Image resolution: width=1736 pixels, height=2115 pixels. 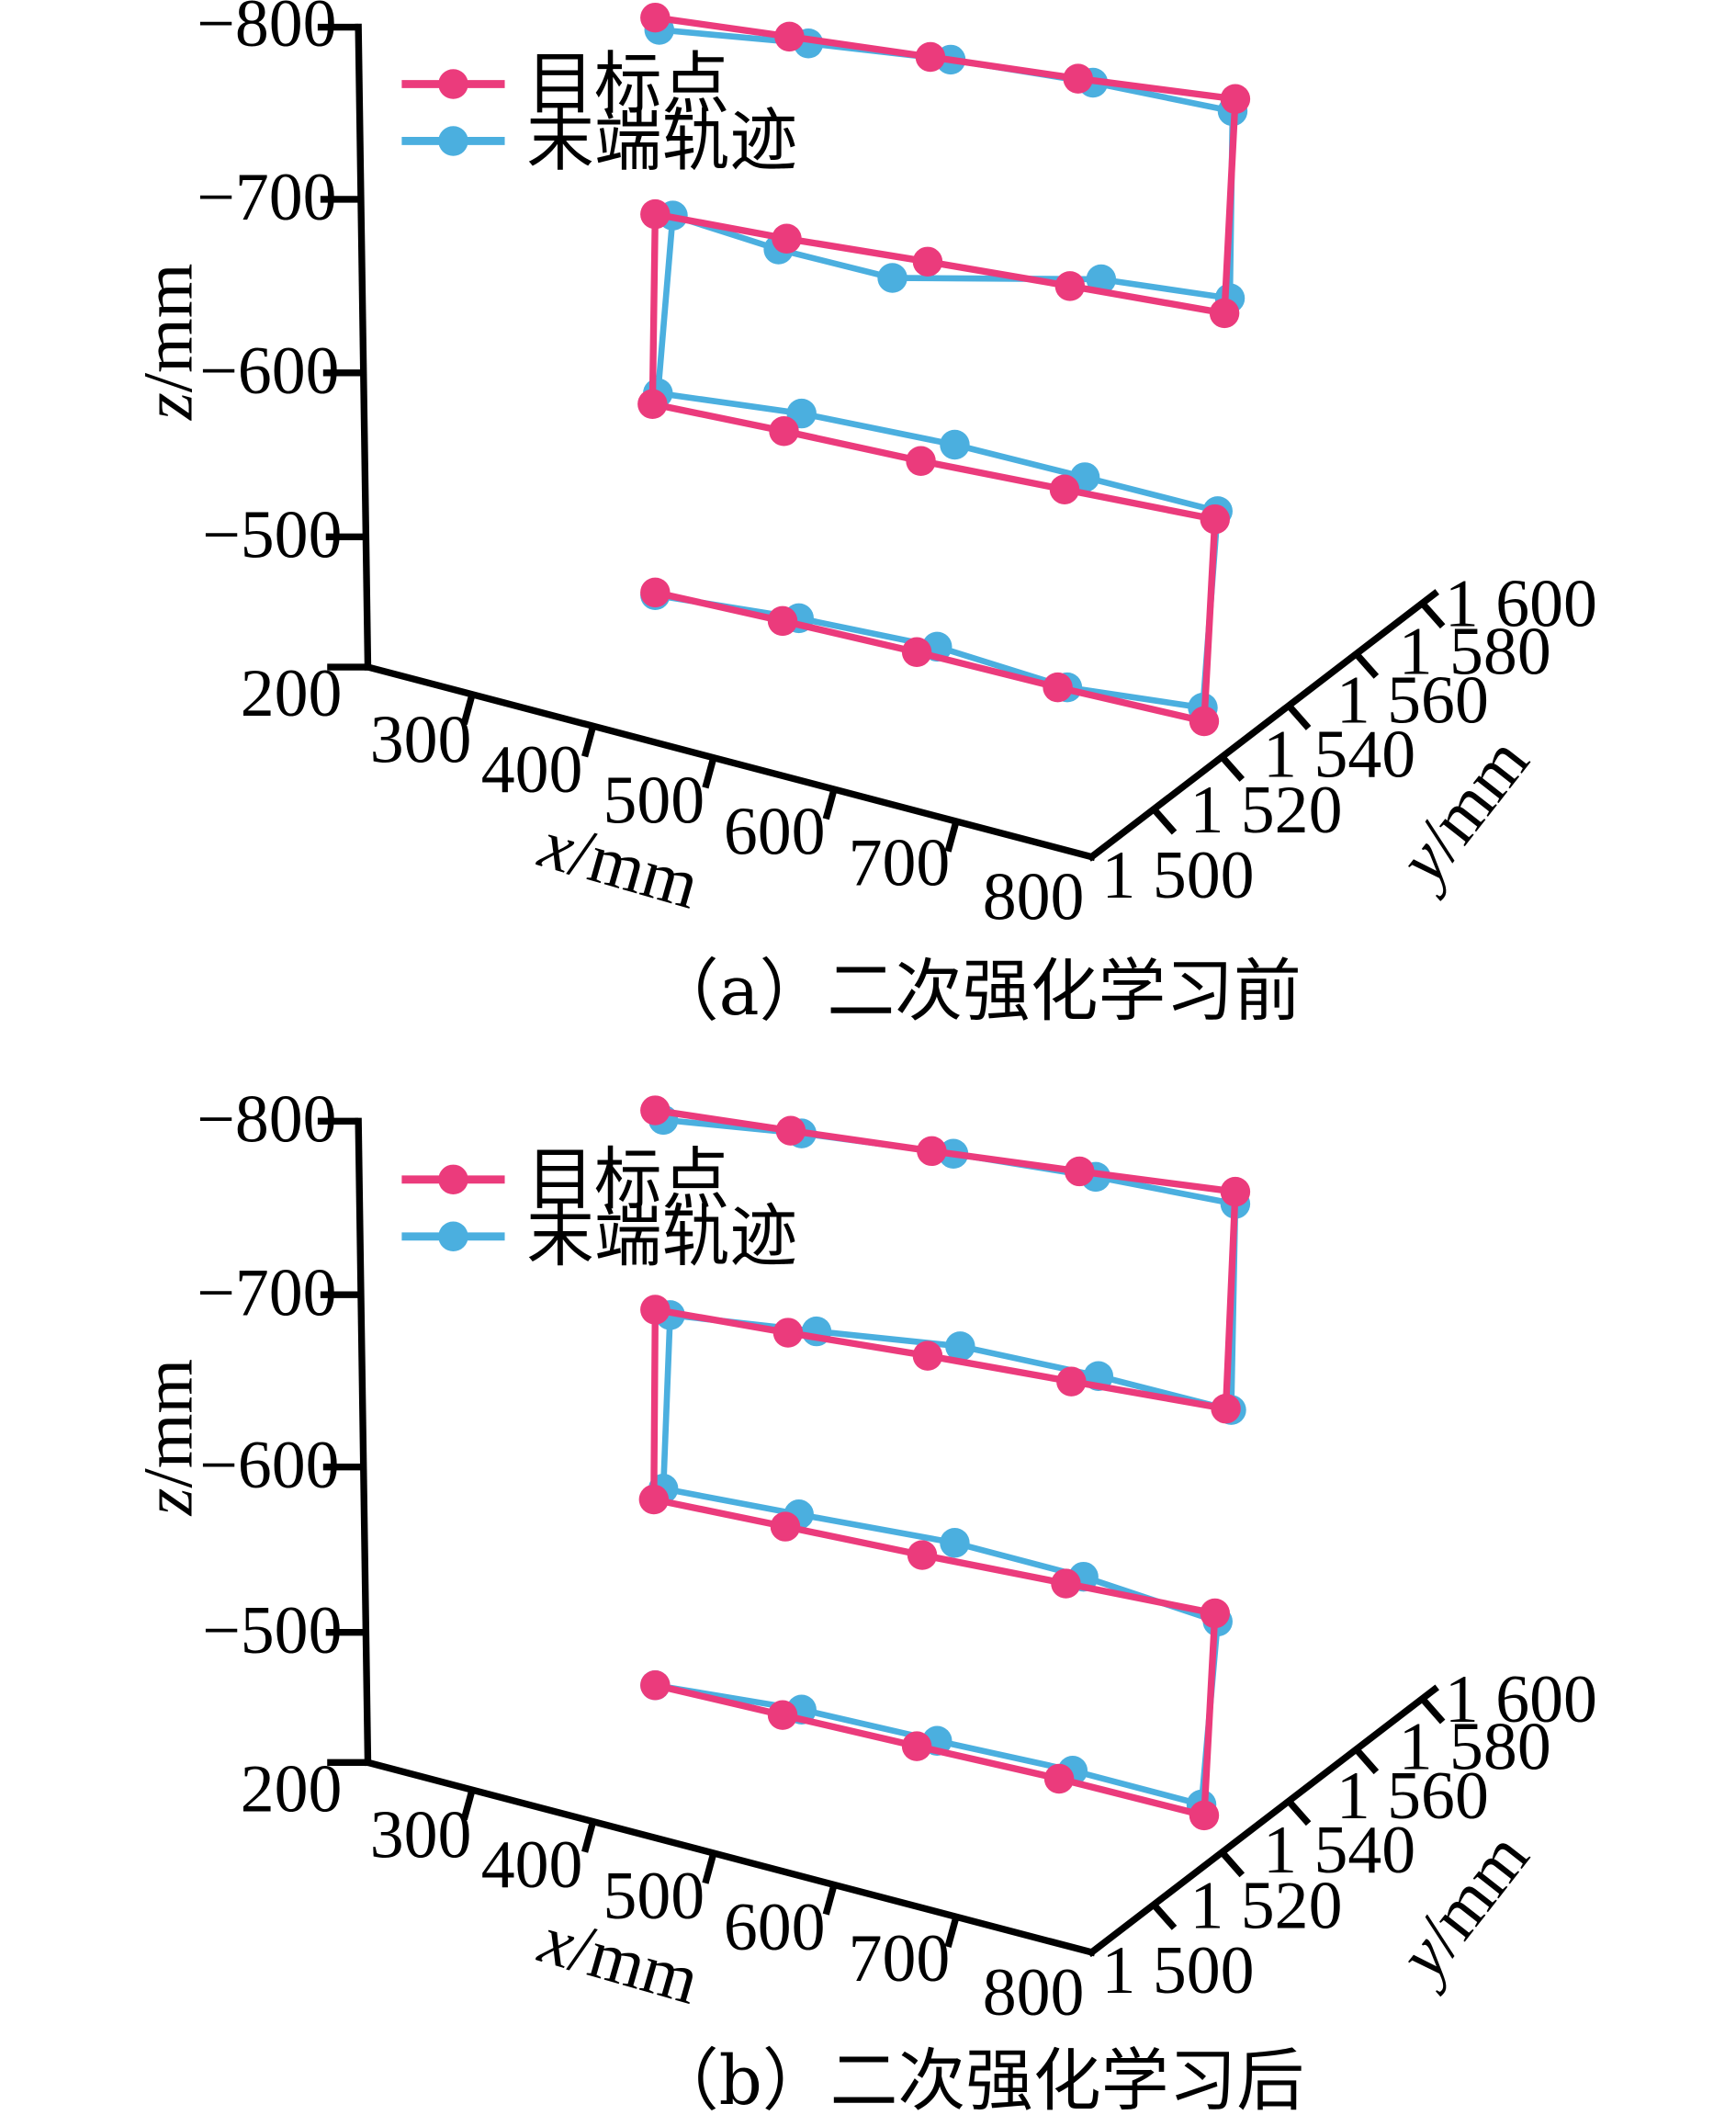 I want to click on x-tick-label: 700, so click(x=900, y=862).